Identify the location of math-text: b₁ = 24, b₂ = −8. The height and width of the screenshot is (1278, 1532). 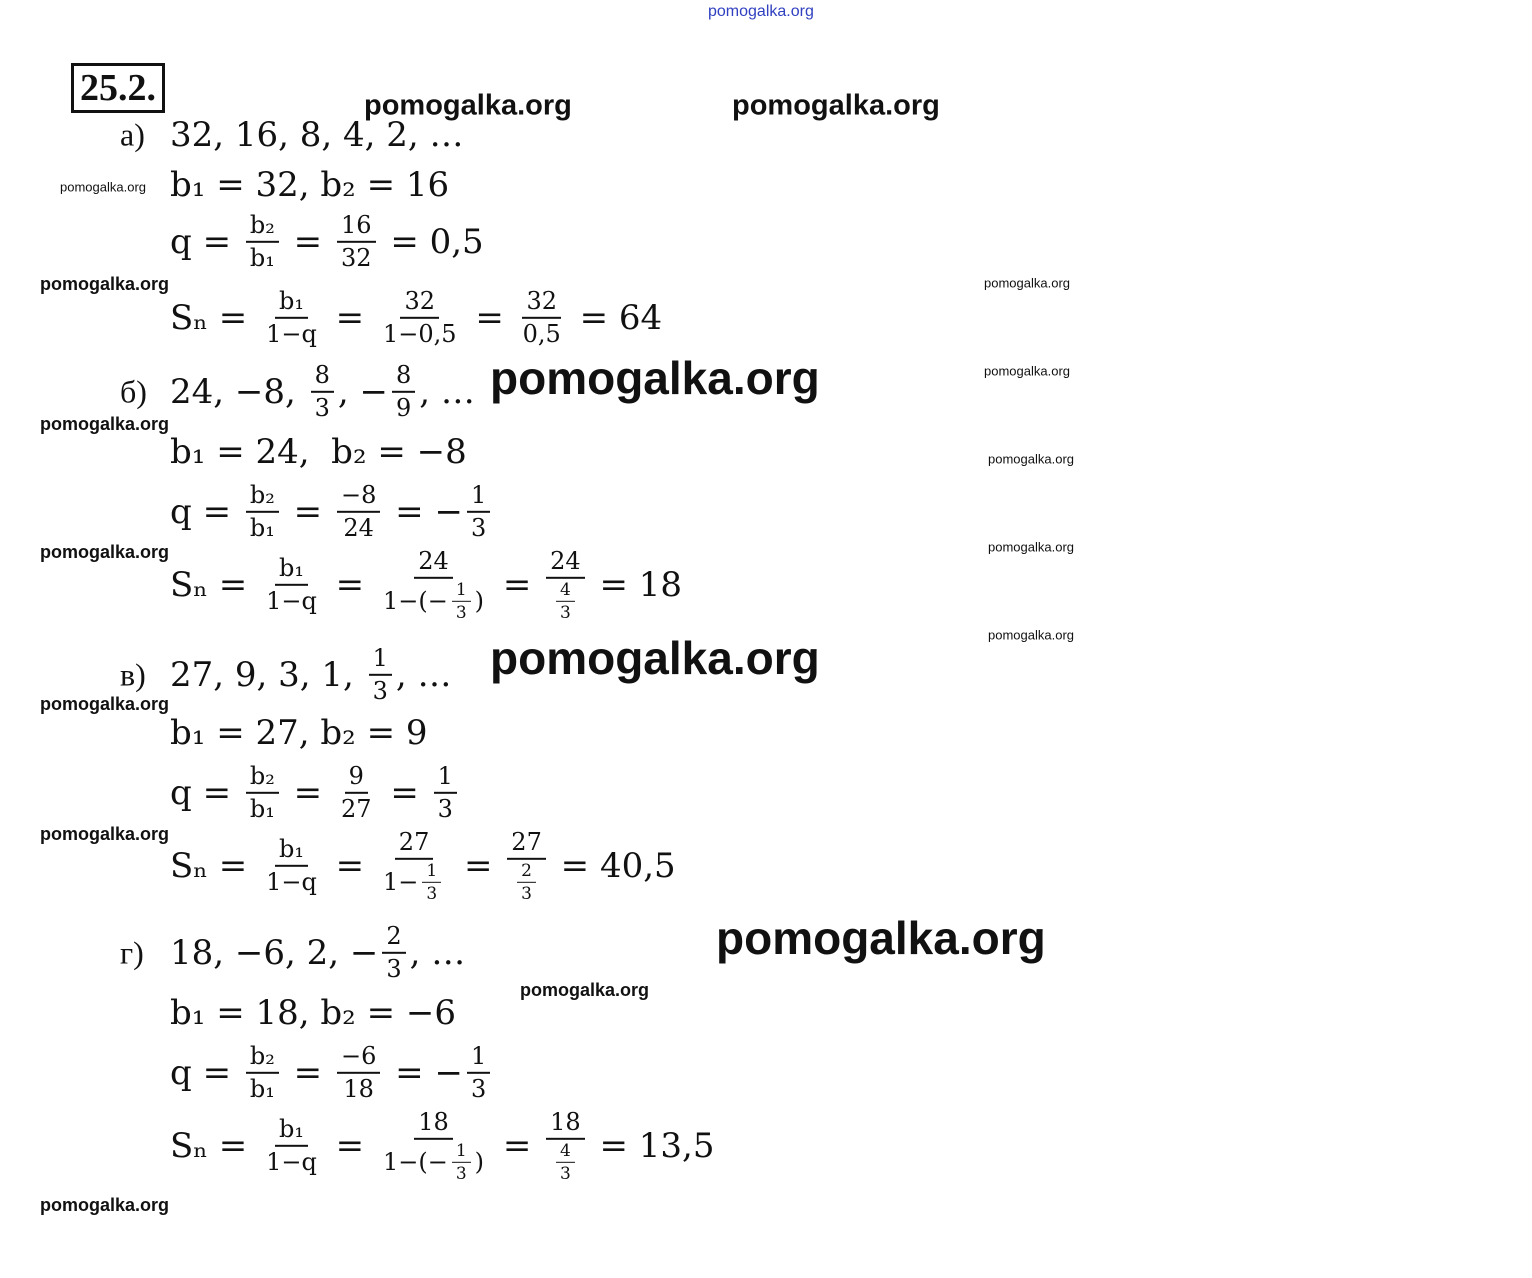
(318, 452).